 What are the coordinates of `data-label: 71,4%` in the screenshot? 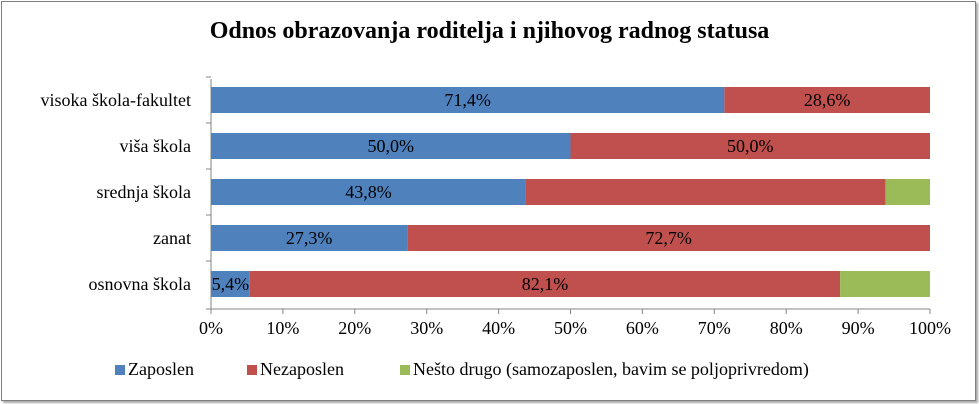 It's located at (467, 100).